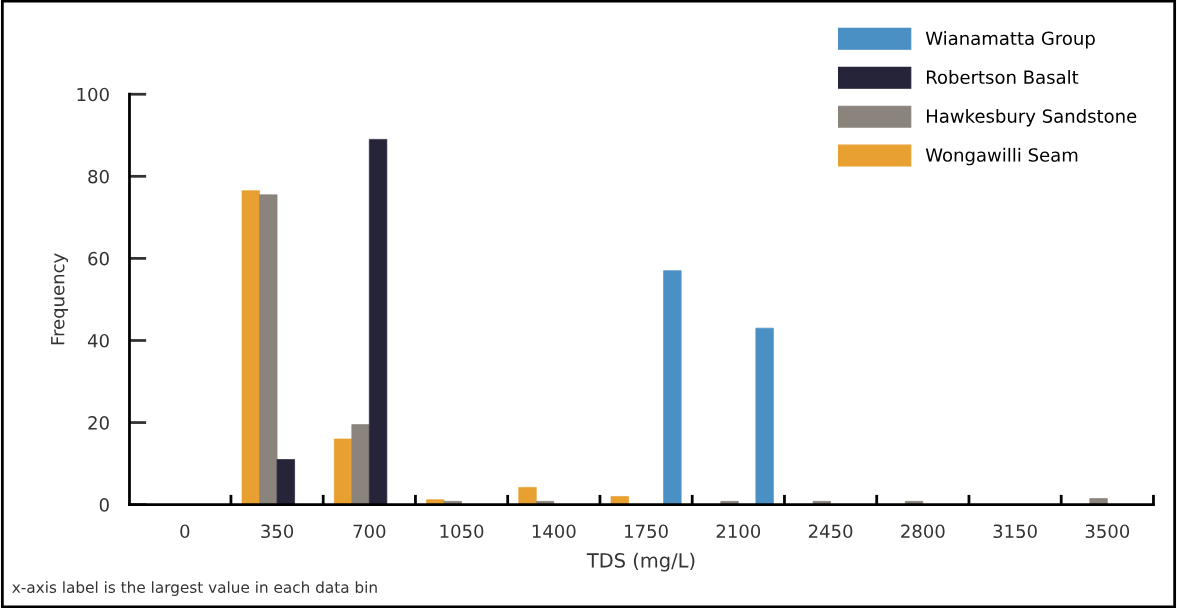 The height and width of the screenshot is (608, 1177). I want to click on x-tick-label: 1750, so click(646, 531).